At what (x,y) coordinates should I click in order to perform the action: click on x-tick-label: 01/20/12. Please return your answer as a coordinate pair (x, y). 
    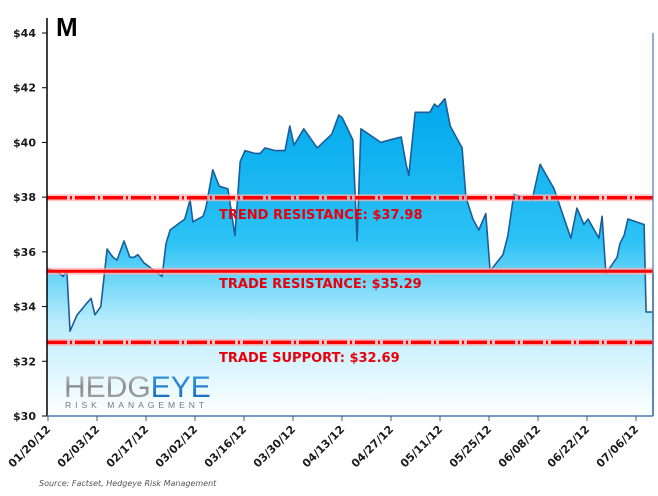
    Looking at the image, I should click on (29, 446).